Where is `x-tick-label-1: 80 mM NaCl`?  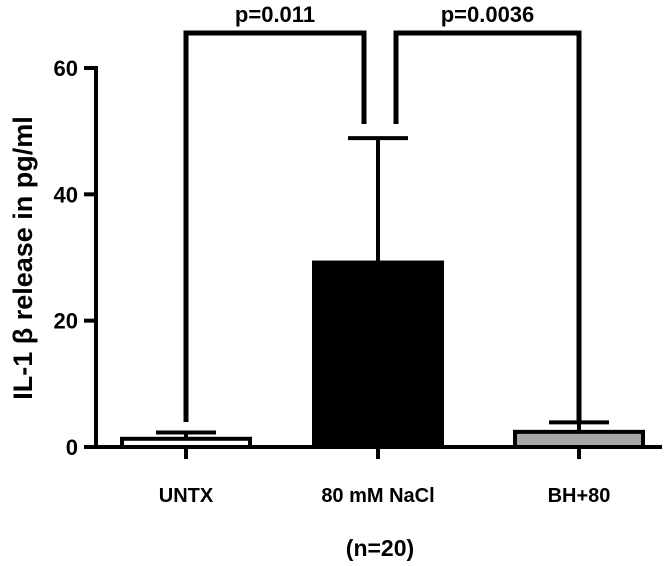 x-tick-label-1: 80 mM NaCl is located at coordinates (377, 496).